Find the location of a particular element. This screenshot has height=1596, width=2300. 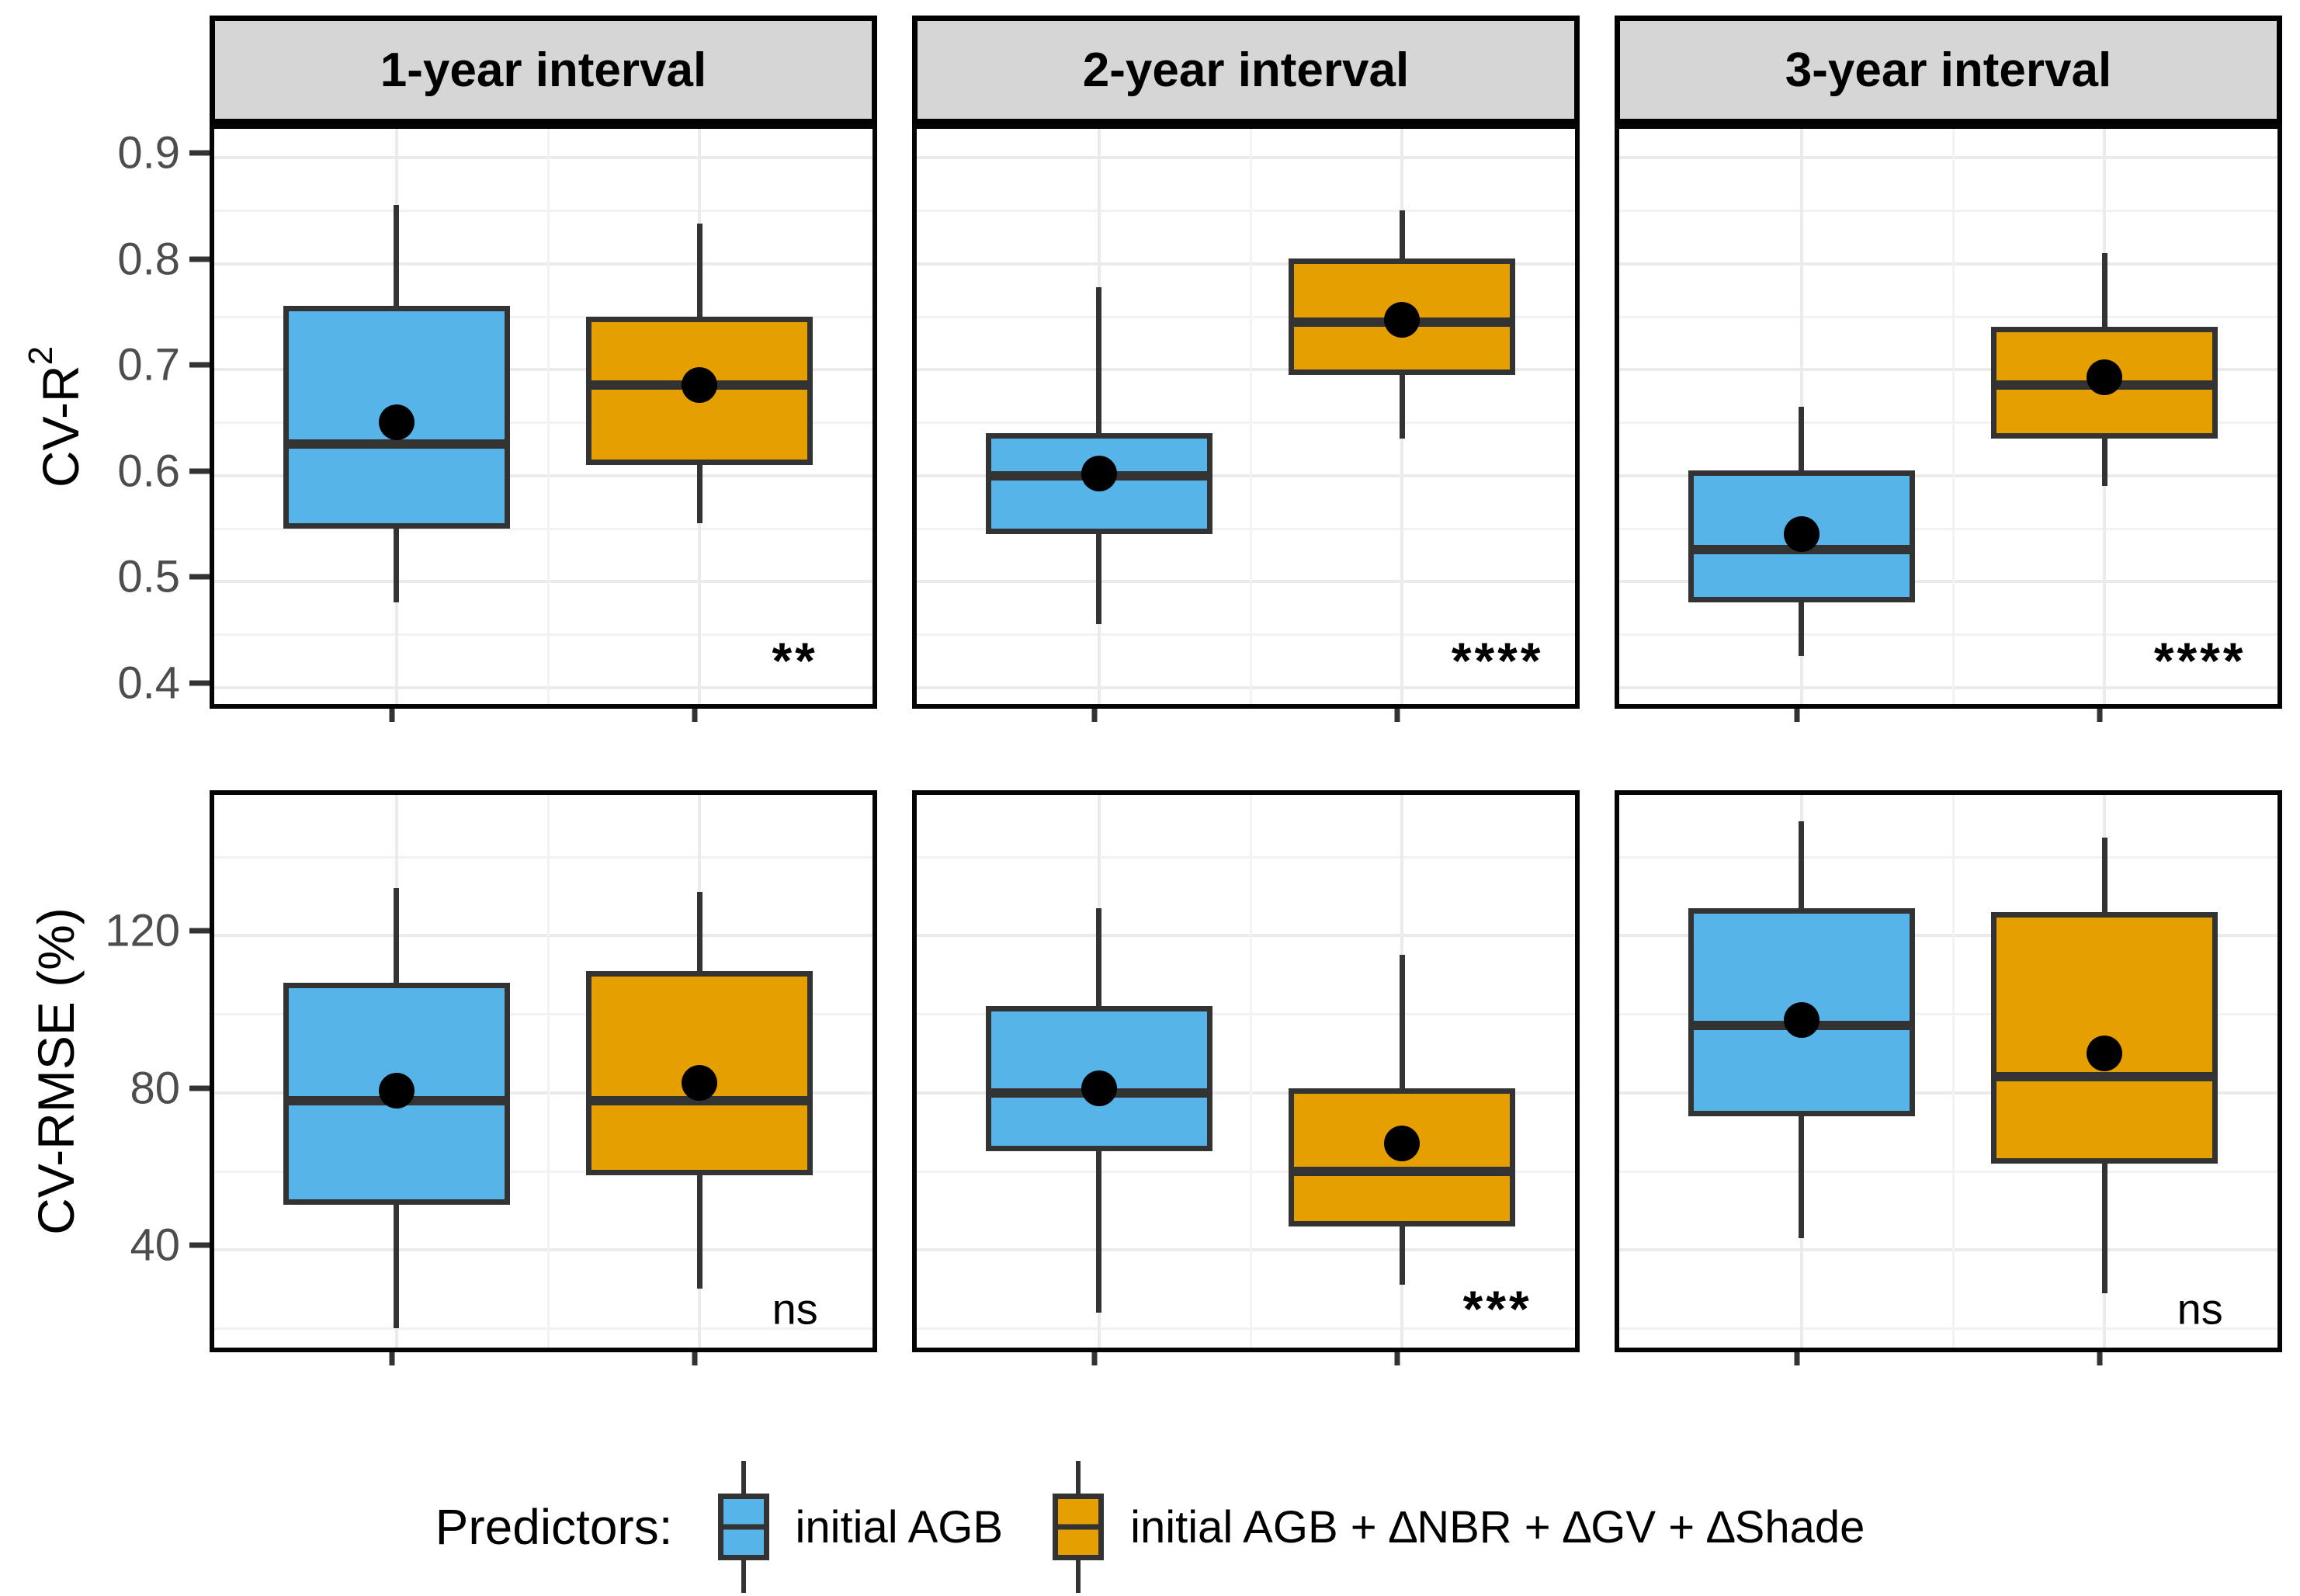

facet-strip-label: 1-year interval is located at coordinates (543, 70).